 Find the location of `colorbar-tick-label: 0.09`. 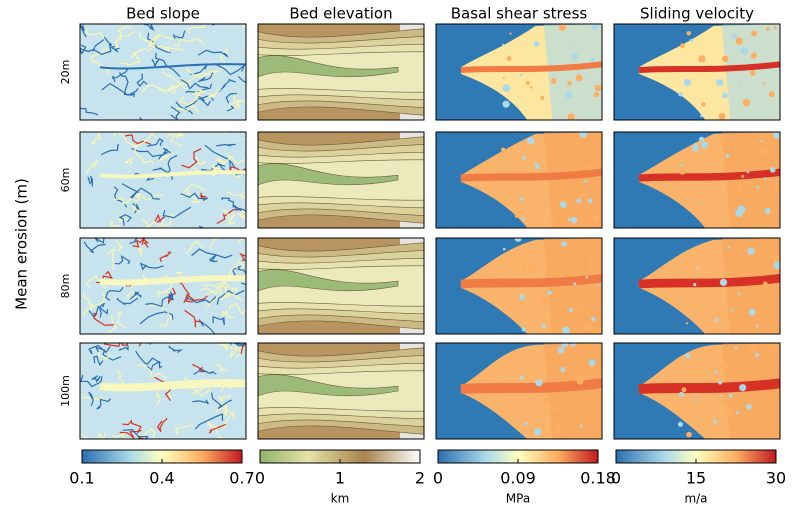

colorbar-tick-label: 0.09 is located at coordinates (518, 478).